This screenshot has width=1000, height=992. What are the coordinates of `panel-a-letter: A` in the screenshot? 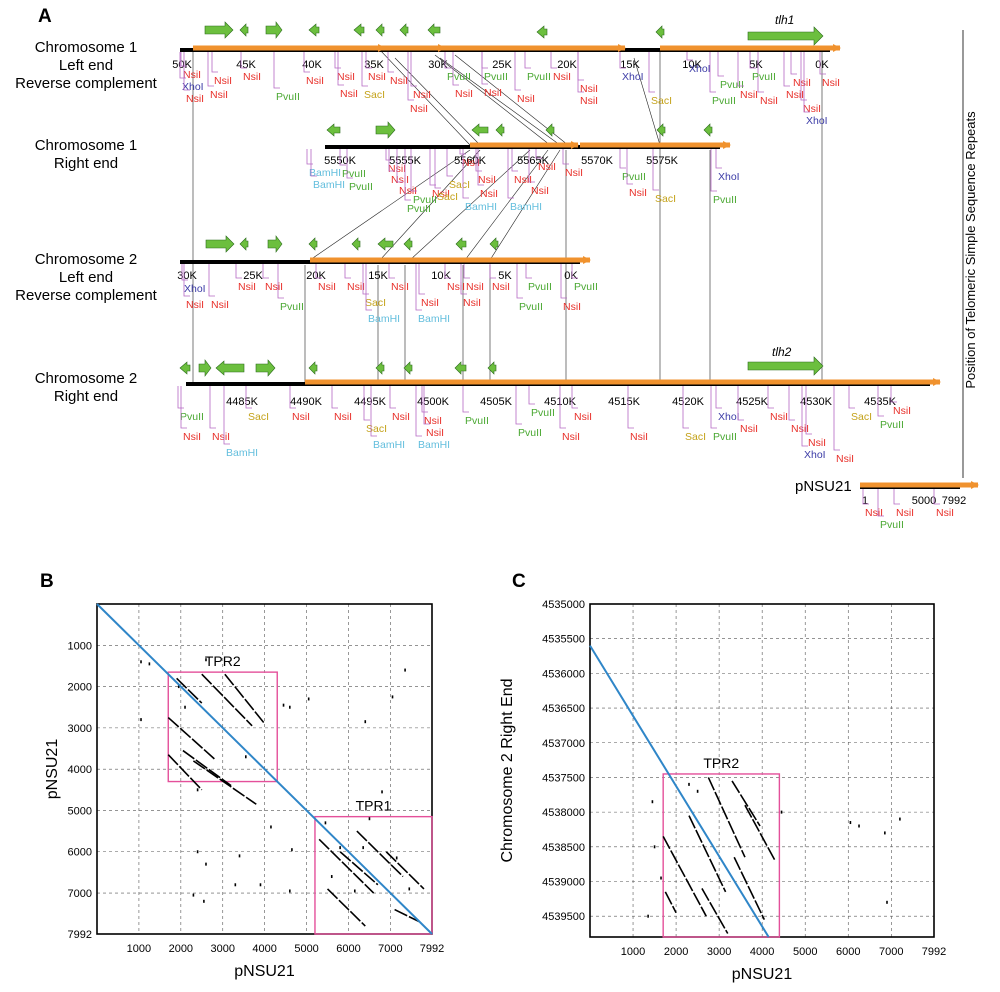 It's located at (45, 16).